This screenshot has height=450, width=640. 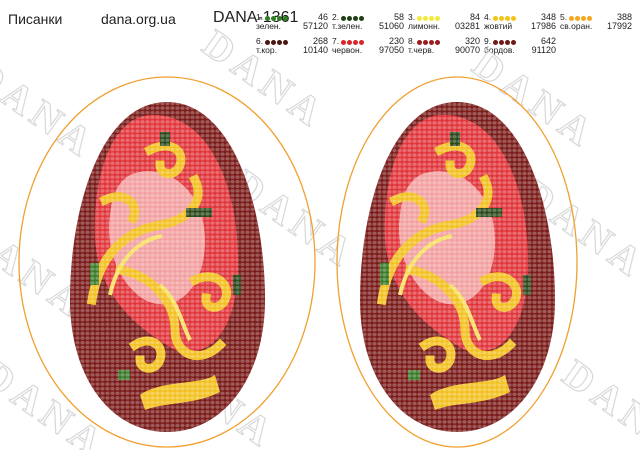 What do you see at coordinates (315, 26) in the screenshot?
I see `legend-code: 57120` at bounding box center [315, 26].